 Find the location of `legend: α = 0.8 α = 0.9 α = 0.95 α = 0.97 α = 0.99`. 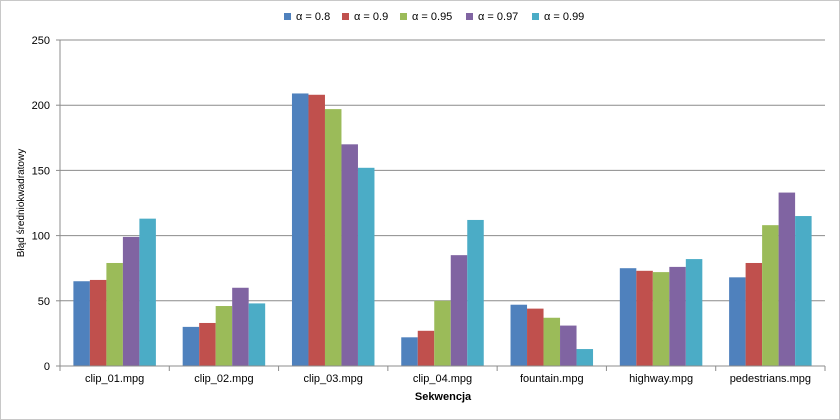

legend: α = 0.8 α = 0.9 α = 0.95 α = 0.97 α = 0.99 is located at coordinates (434, 17).